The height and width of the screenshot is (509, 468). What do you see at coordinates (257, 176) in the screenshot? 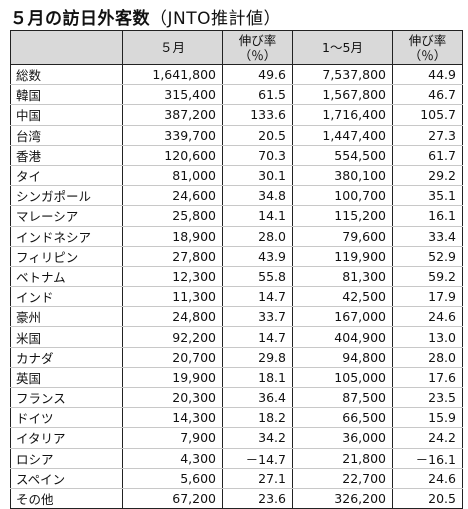
I see `value-cell: 30.1` at bounding box center [257, 176].